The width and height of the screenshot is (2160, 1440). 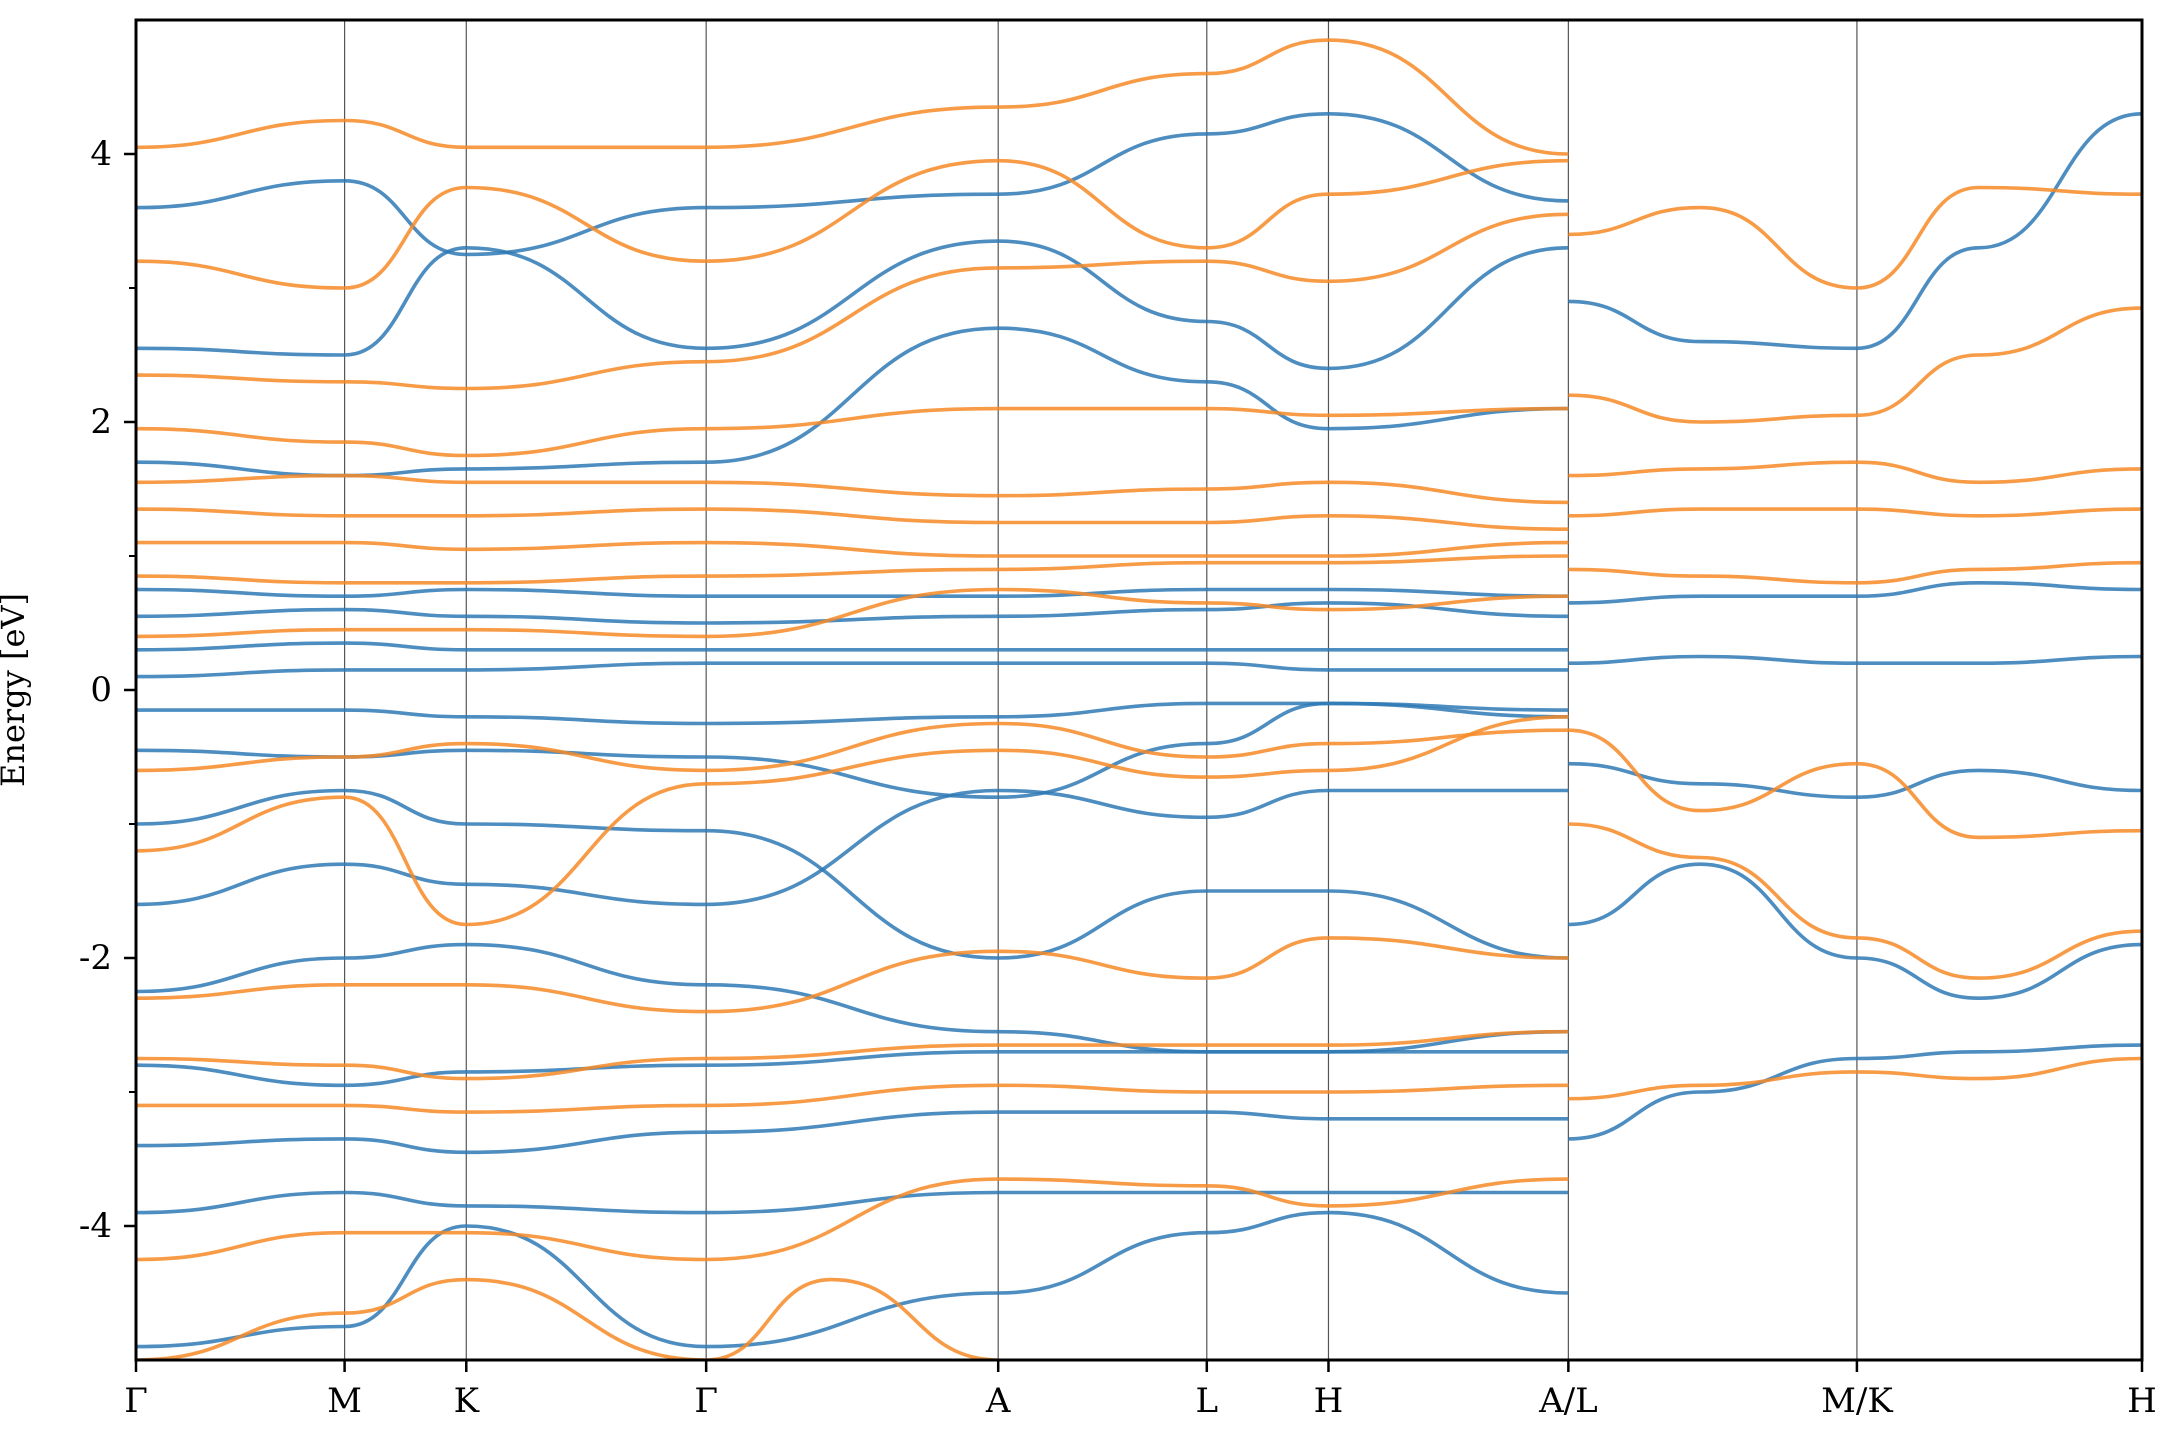 I want to click on y-tick-label: 2, so click(x=101, y=422).